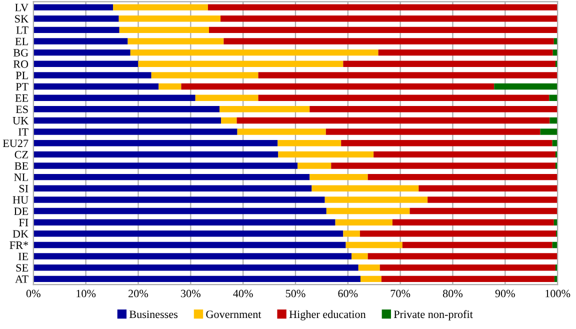 The image size is (576, 329). Describe the element at coordinates (505, 294) in the screenshot. I see `x-tick-label: 90%` at that location.